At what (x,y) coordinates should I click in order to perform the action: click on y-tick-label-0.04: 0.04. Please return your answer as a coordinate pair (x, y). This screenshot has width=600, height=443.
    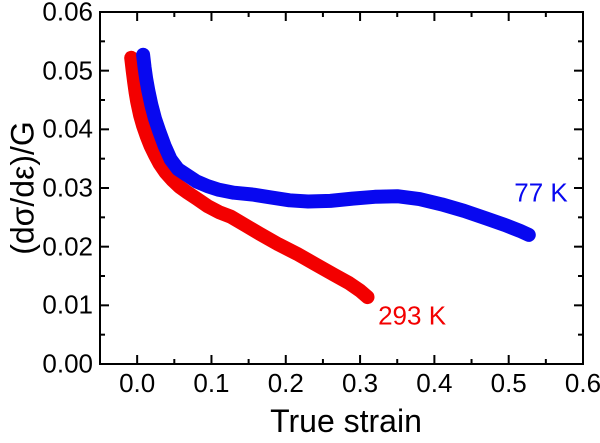
    Looking at the image, I should click on (67, 128).